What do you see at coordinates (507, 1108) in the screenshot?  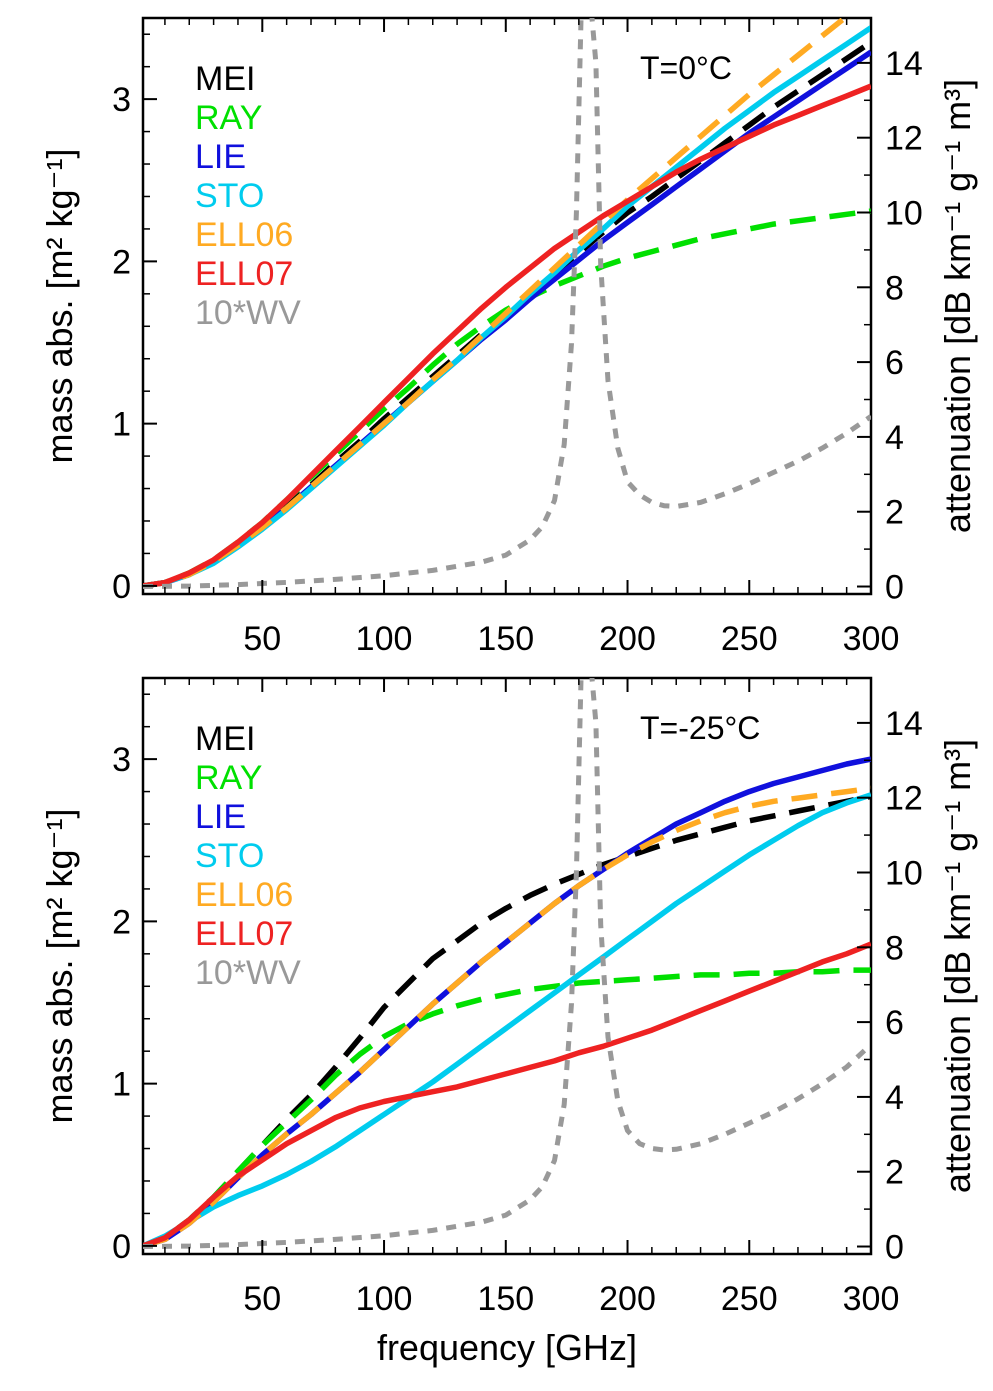 I see `series-line-ray` at bounding box center [507, 1108].